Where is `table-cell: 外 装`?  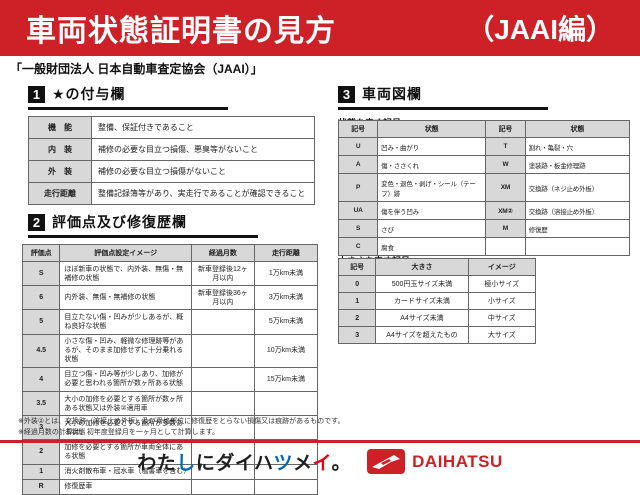
table-cell: 外 装 is located at coordinates (60, 171).